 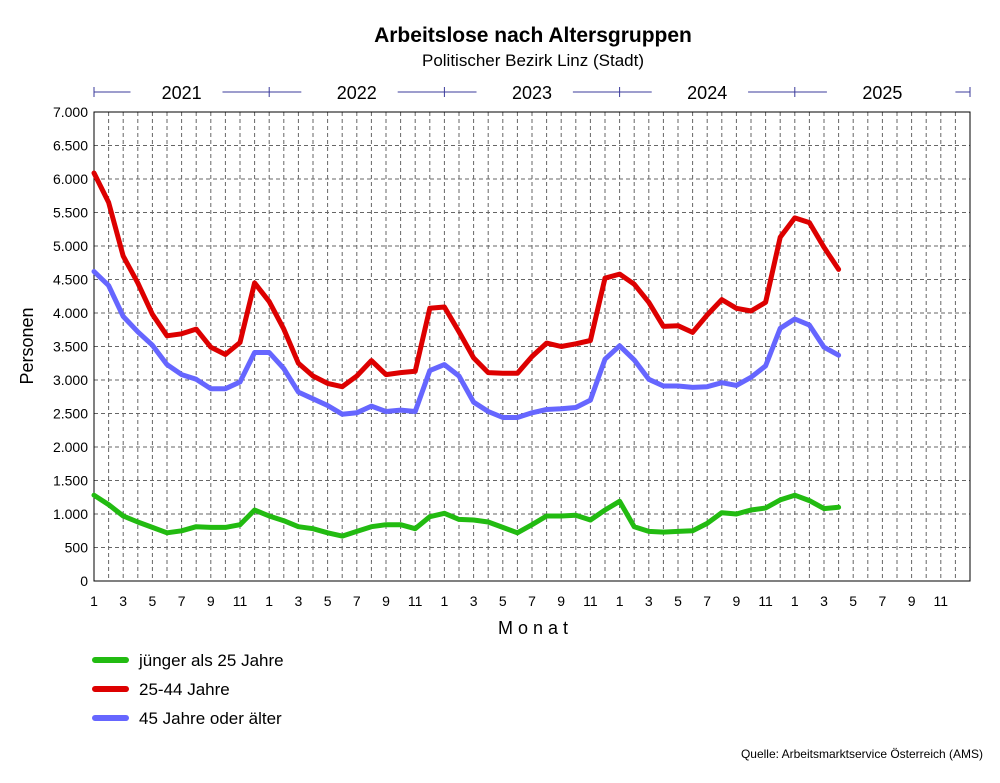 I want to click on y-tick-label: 7.000, so click(x=70, y=112).